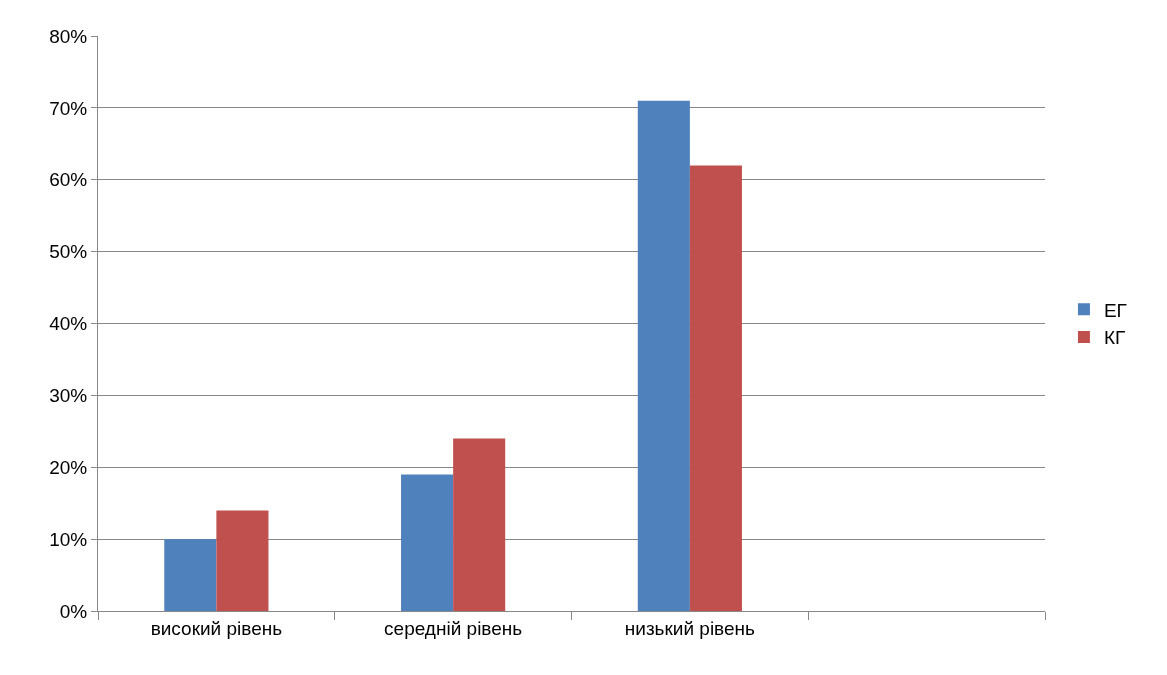 This screenshot has height=675, width=1167. I want to click on y-tick-label: 60%, so click(68, 180).